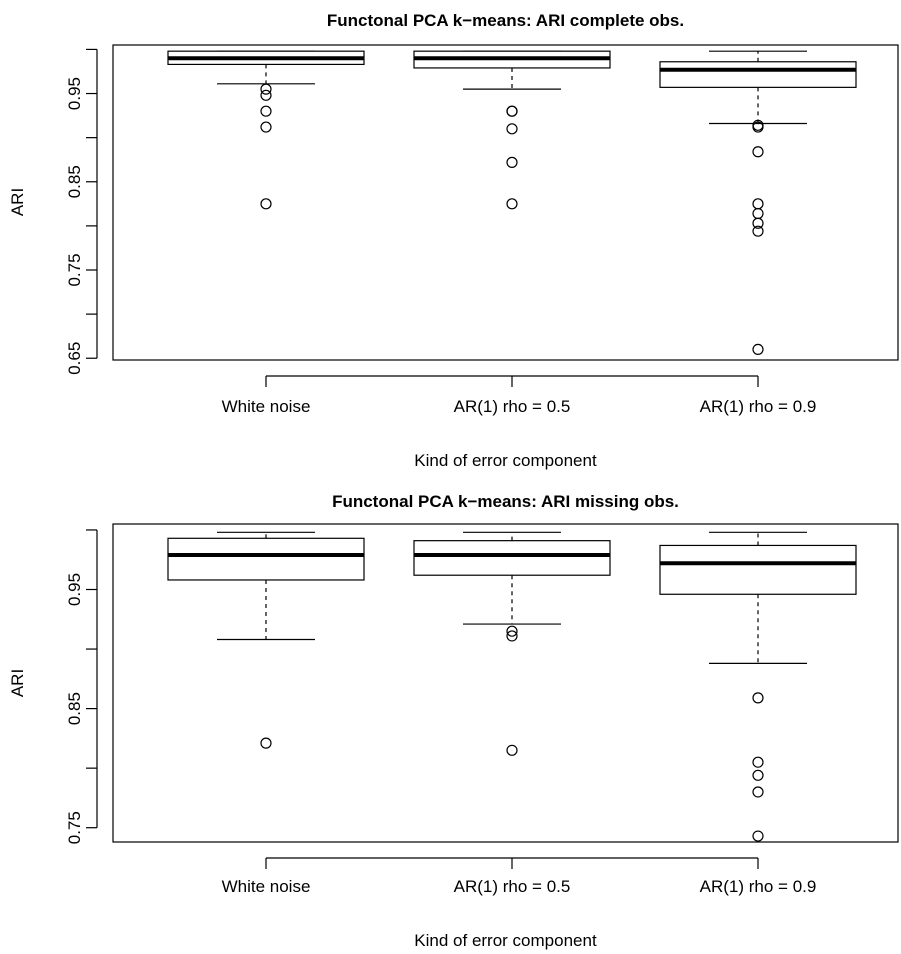  What do you see at coordinates (505, 20) in the screenshot?
I see `chart-title: Functonal PCA k−means: ARI complete obs.` at bounding box center [505, 20].